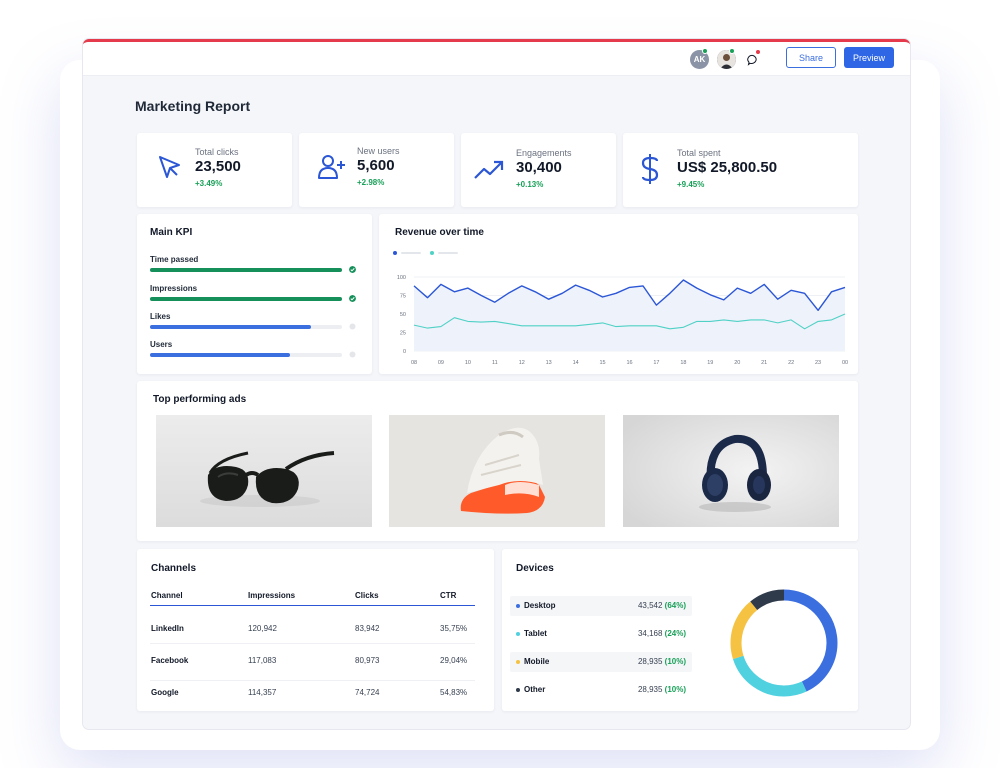 The width and height of the screenshot is (1000, 768). I want to click on stat-card-engagements: Engagements 30,400 +0.13%, so click(538, 170).